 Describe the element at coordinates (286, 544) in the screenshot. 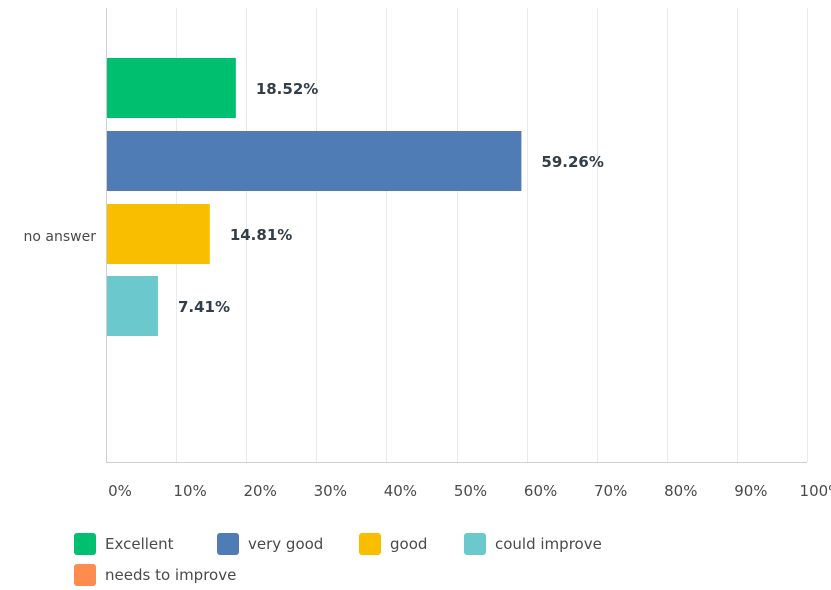

I see `legend-label: very good` at that location.